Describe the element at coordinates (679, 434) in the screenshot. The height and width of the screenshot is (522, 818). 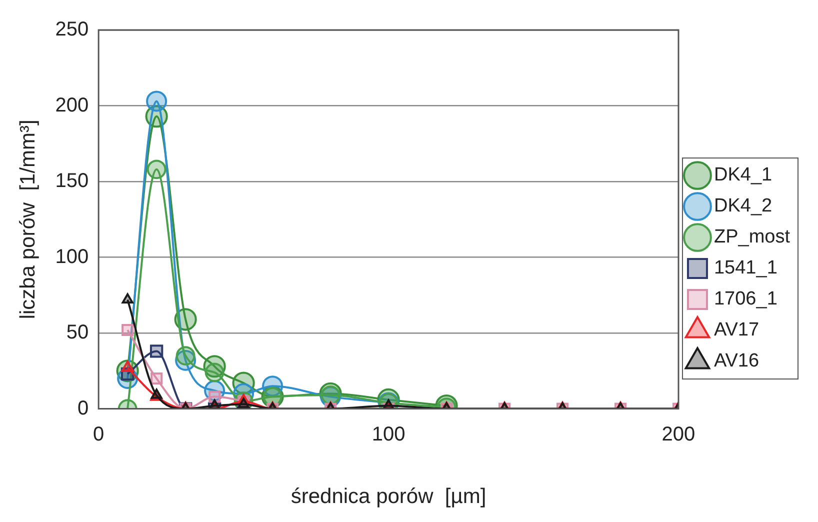
I see `x-tick-label: 200` at that location.